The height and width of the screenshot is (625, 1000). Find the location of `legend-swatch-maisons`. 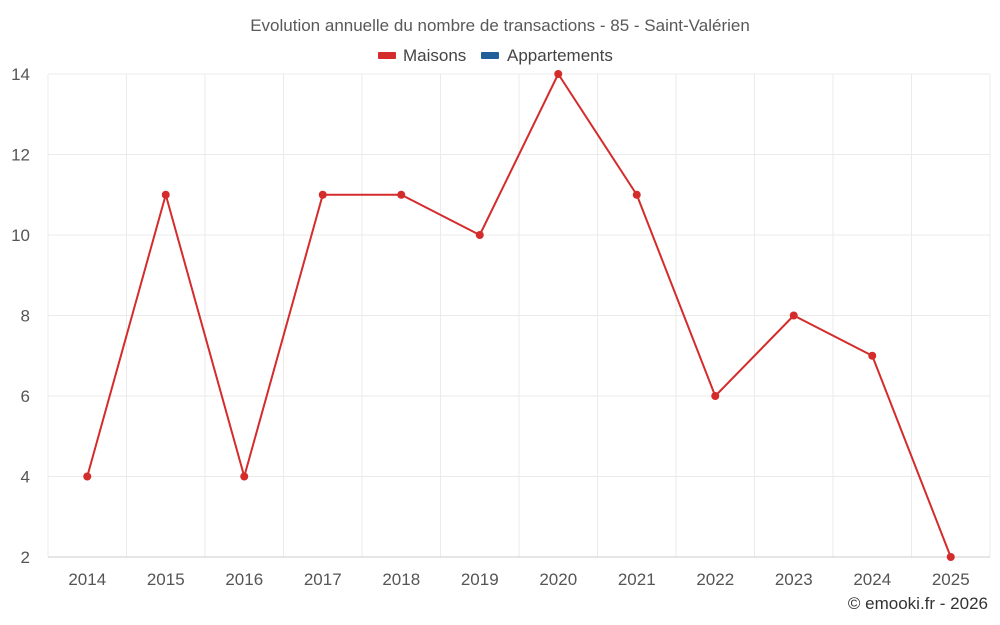

legend-swatch-maisons is located at coordinates (387, 55).